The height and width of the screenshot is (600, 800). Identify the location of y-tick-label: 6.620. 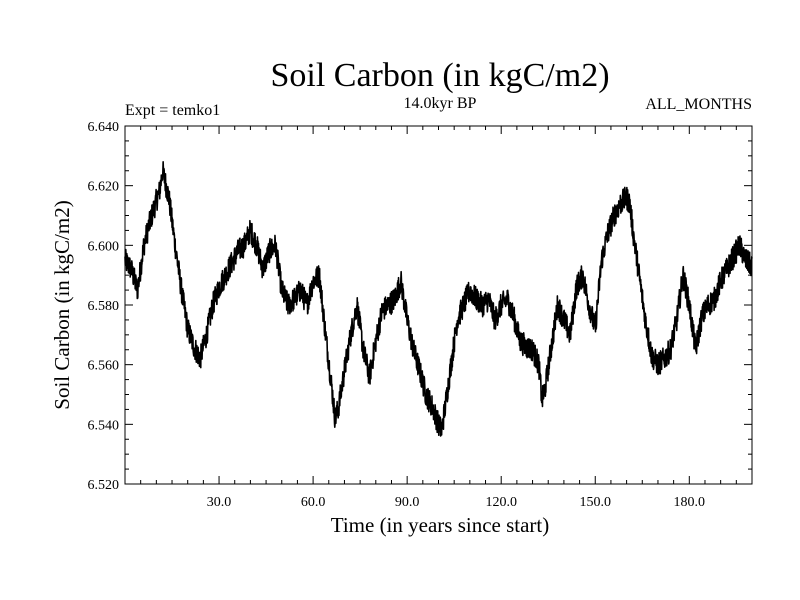
(104, 187).